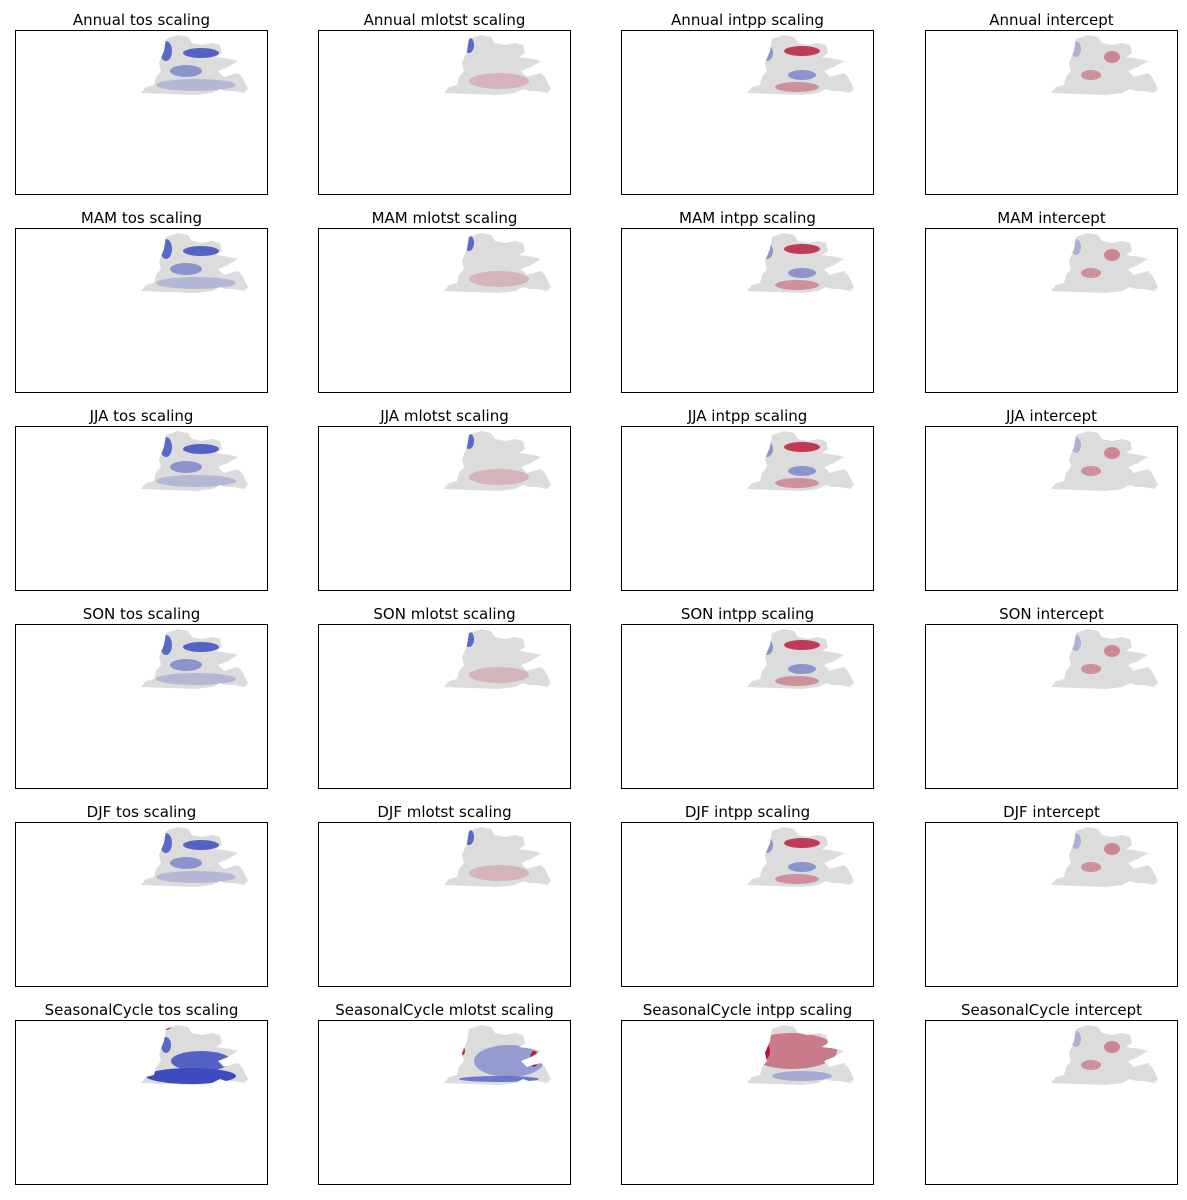 This screenshot has height=1200, width=1187. I want to click on map-panel: MAM mlotst scaling, so click(444, 300).